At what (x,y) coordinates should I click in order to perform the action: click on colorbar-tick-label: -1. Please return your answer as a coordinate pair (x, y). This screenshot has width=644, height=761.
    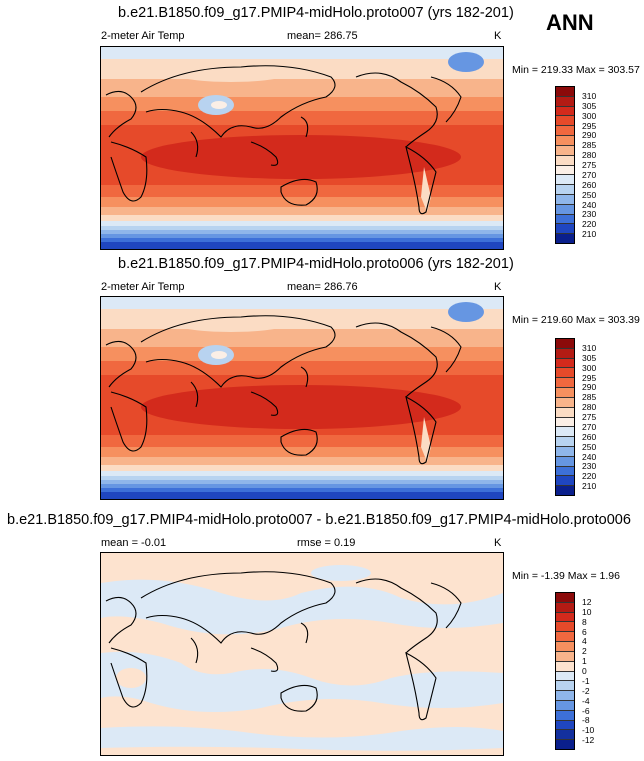
    Looking at the image, I should click on (586, 680).